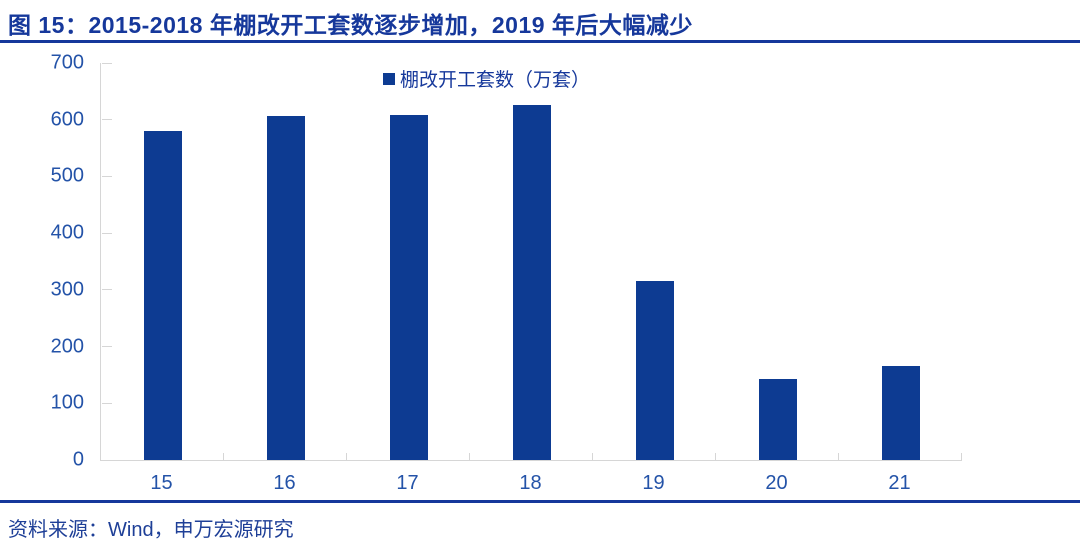 The width and height of the screenshot is (1080, 545). Describe the element at coordinates (78, 459) in the screenshot. I see `y-axis-tick-label: 0` at that location.